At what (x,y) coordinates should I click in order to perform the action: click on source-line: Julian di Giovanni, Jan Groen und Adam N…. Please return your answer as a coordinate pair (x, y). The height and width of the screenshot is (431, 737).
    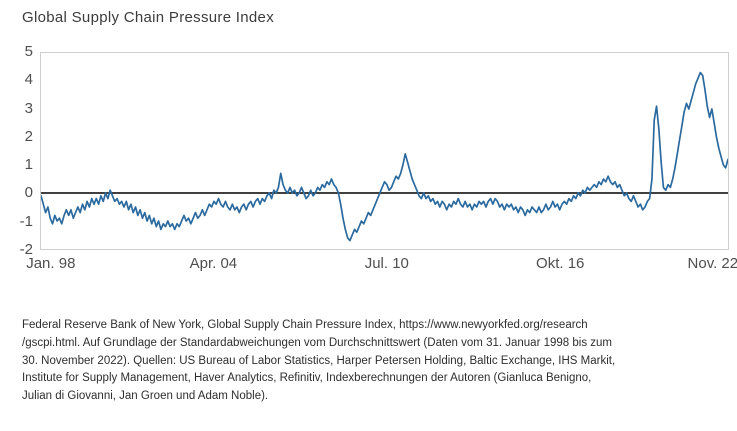
    Looking at the image, I should click on (145, 396).